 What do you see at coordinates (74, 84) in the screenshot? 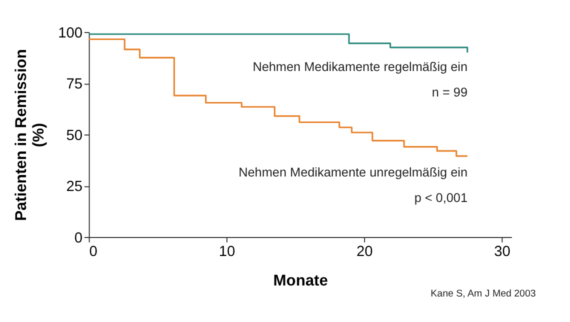
I see `y-tick-label: 75` at bounding box center [74, 84].